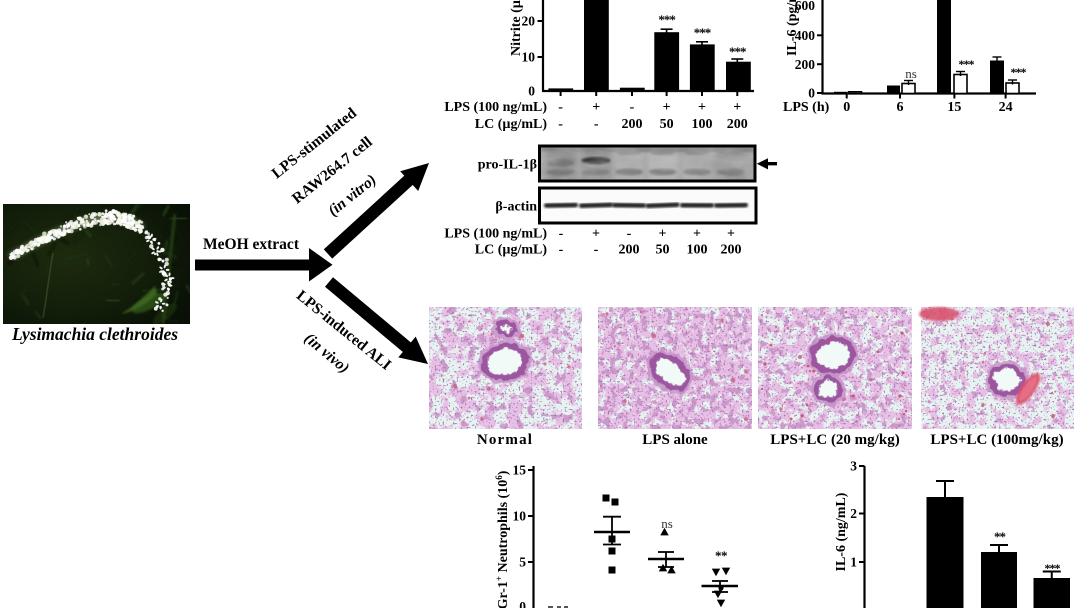  I want to click on svg-text: 400, so click(805, 35).